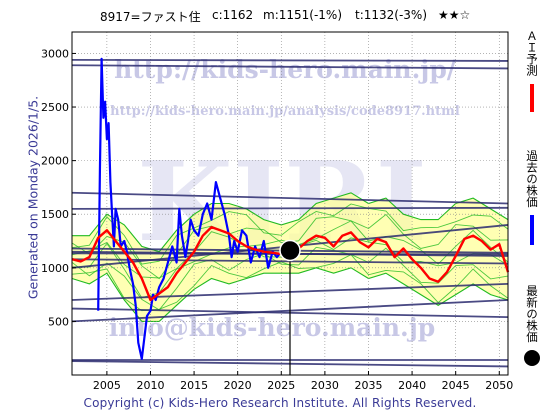 This screenshot has width=560, height=420. I want to click on mid-forecast: m:1151(-1%), so click(303, 15).